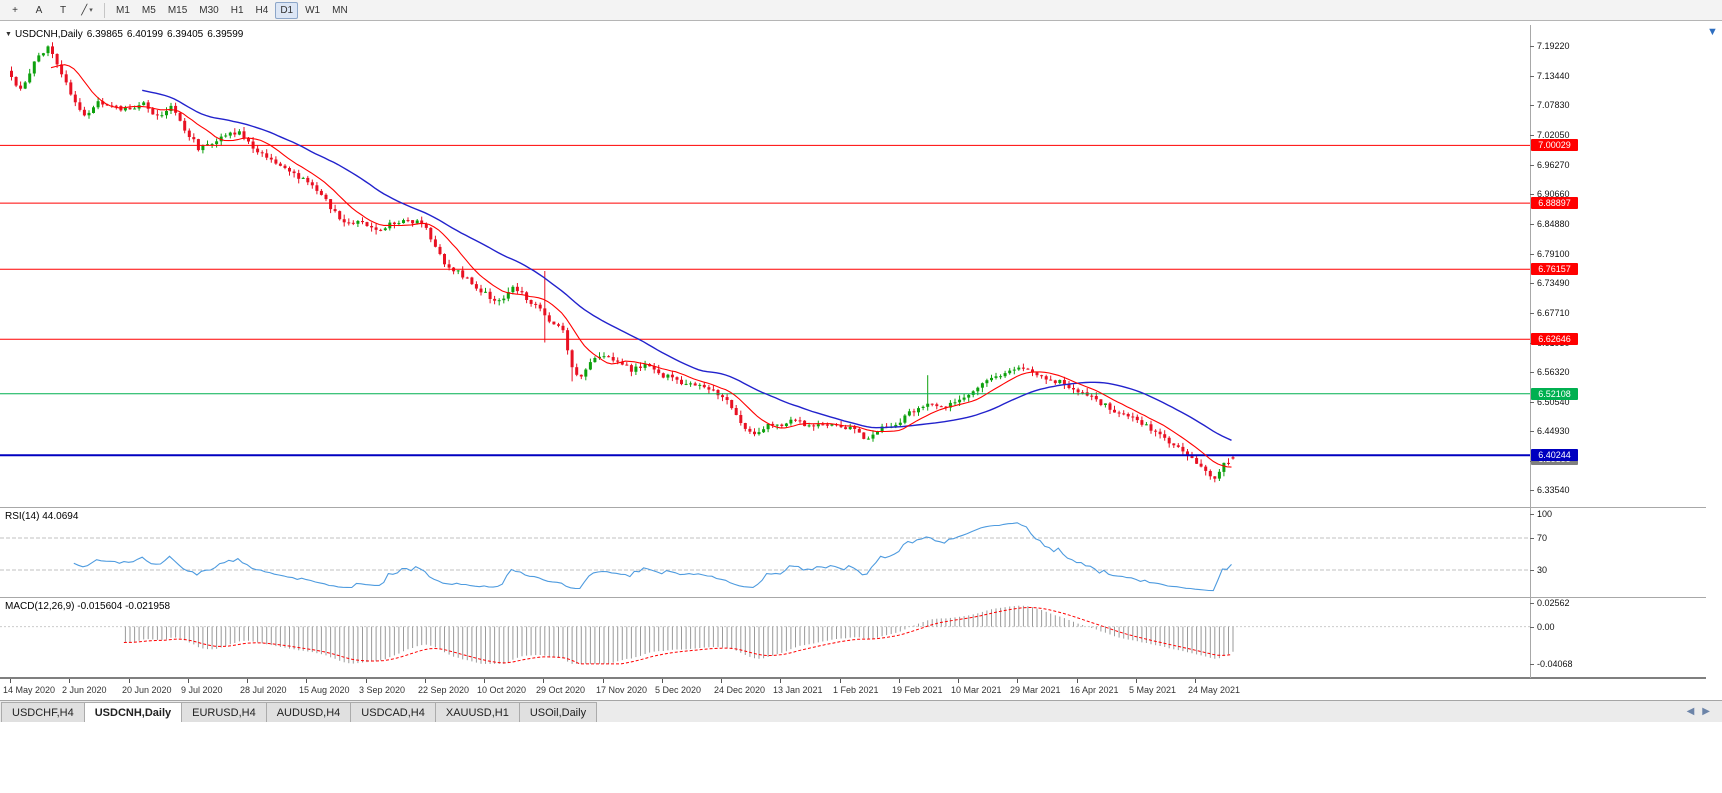 The width and height of the screenshot is (1722, 793). Describe the element at coordinates (1530, 351) in the screenshot. I see `price-scale-border` at that location.